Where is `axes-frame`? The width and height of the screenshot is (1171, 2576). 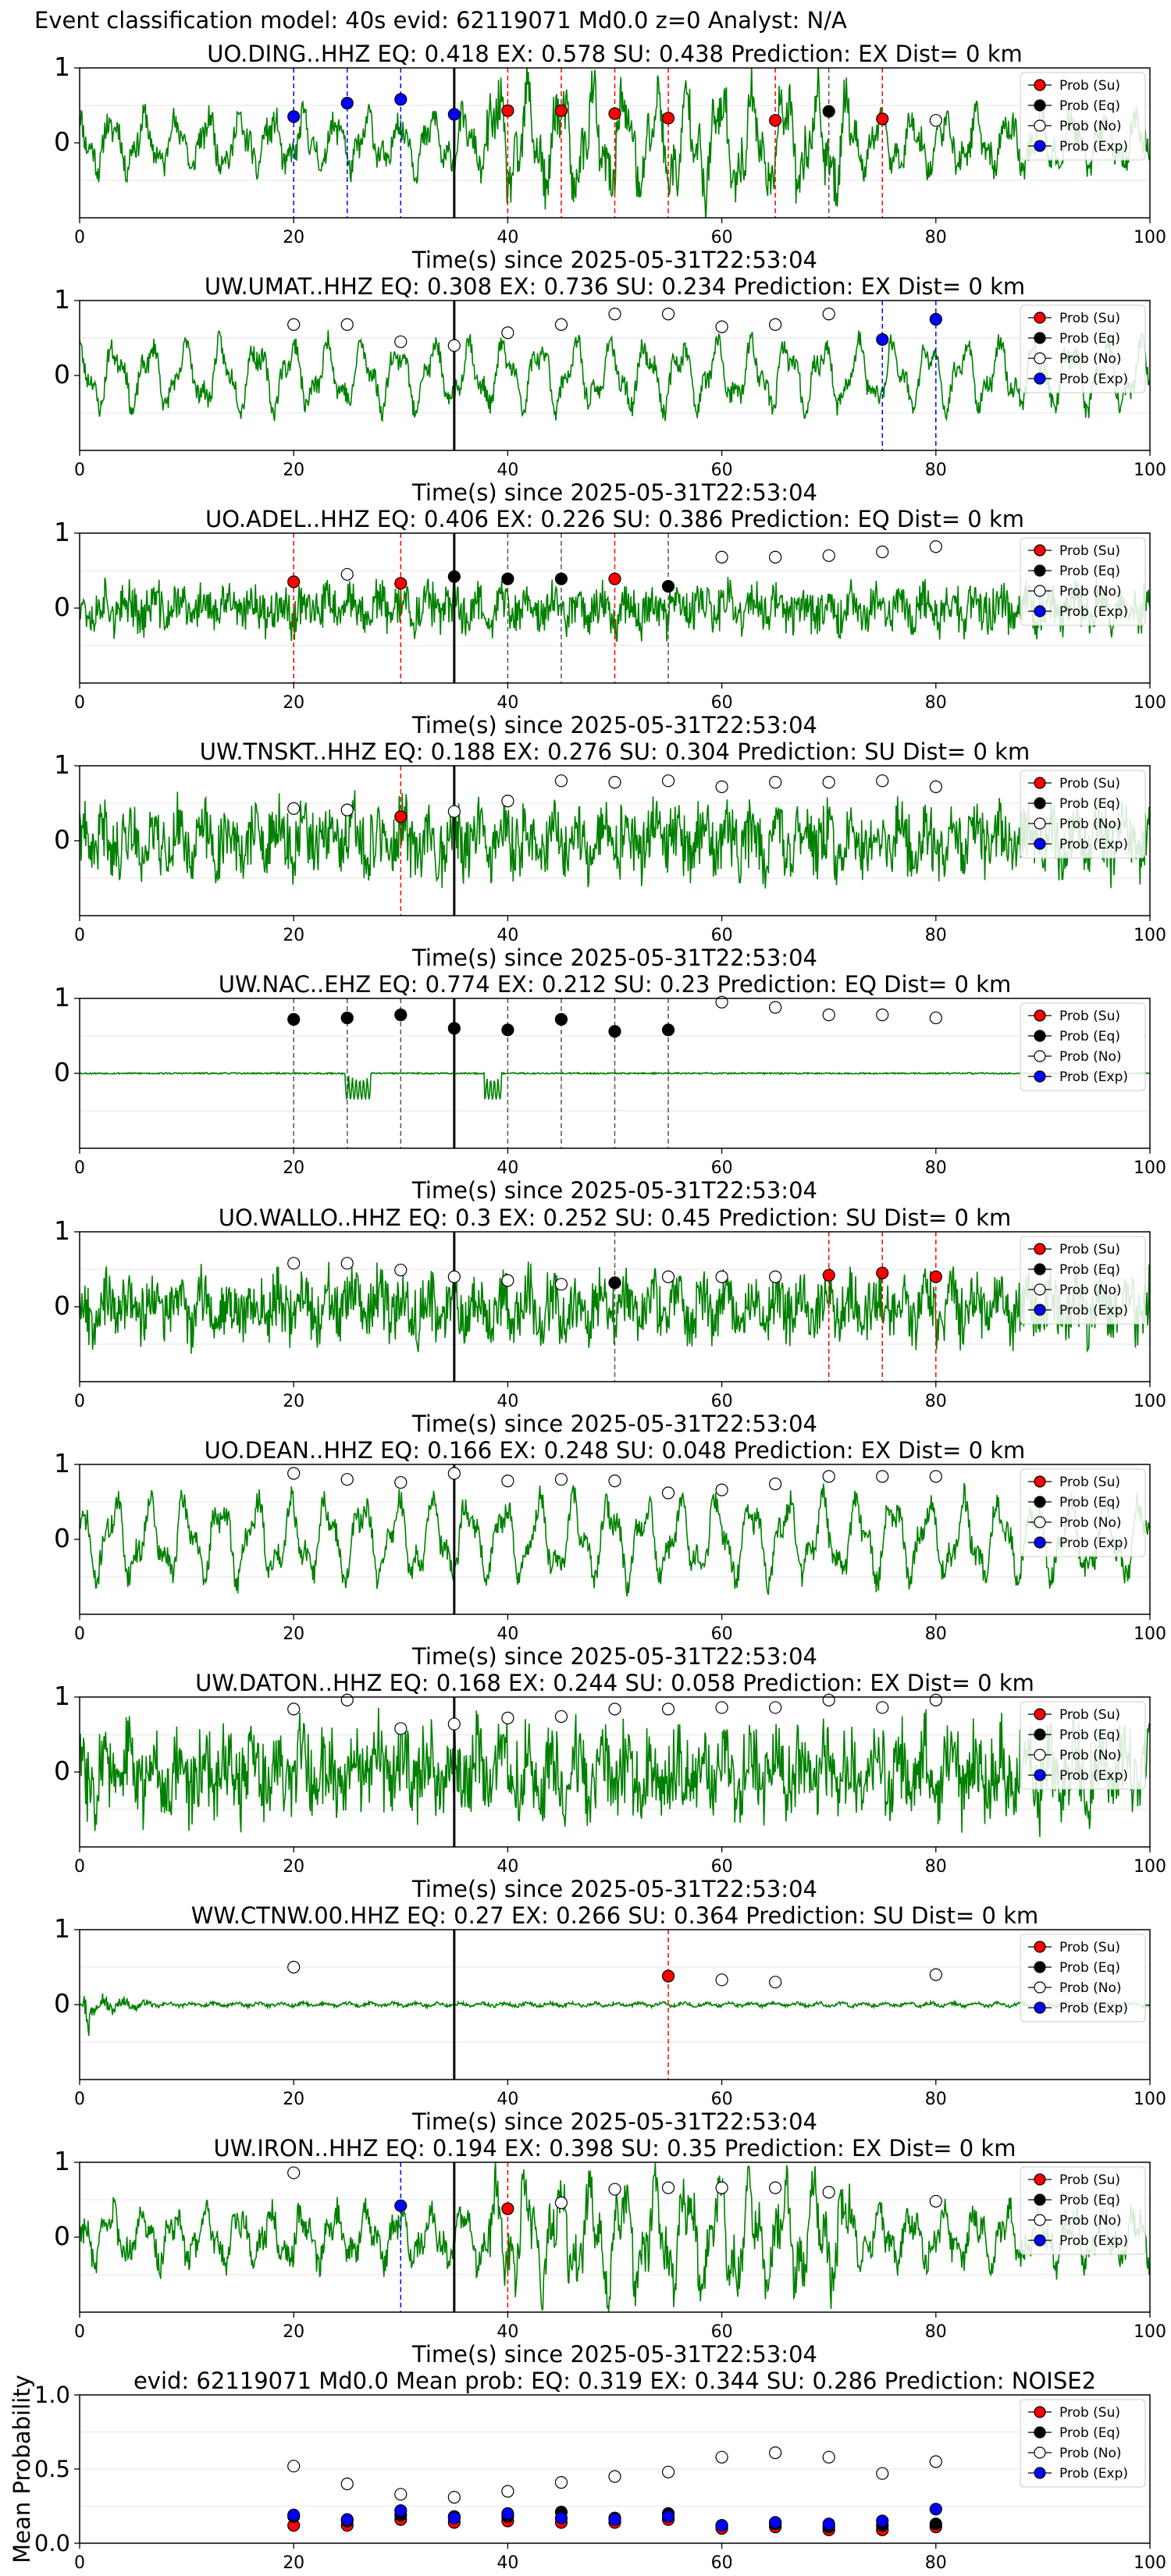
axes-frame is located at coordinates (615, 375).